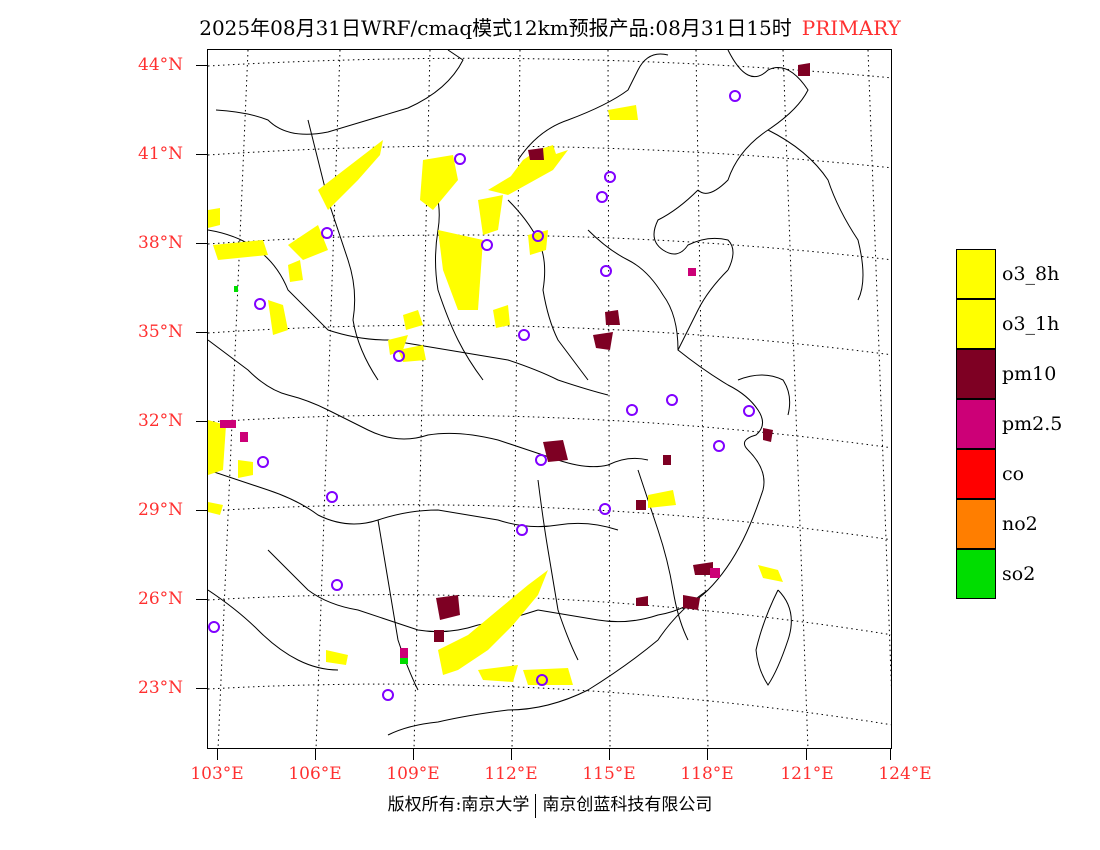 The image size is (1100, 850). Describe the element at coordinates (627, 805) in the screenshot. I see `copyright-company: 南京创蓝科技有限公司` at that location.